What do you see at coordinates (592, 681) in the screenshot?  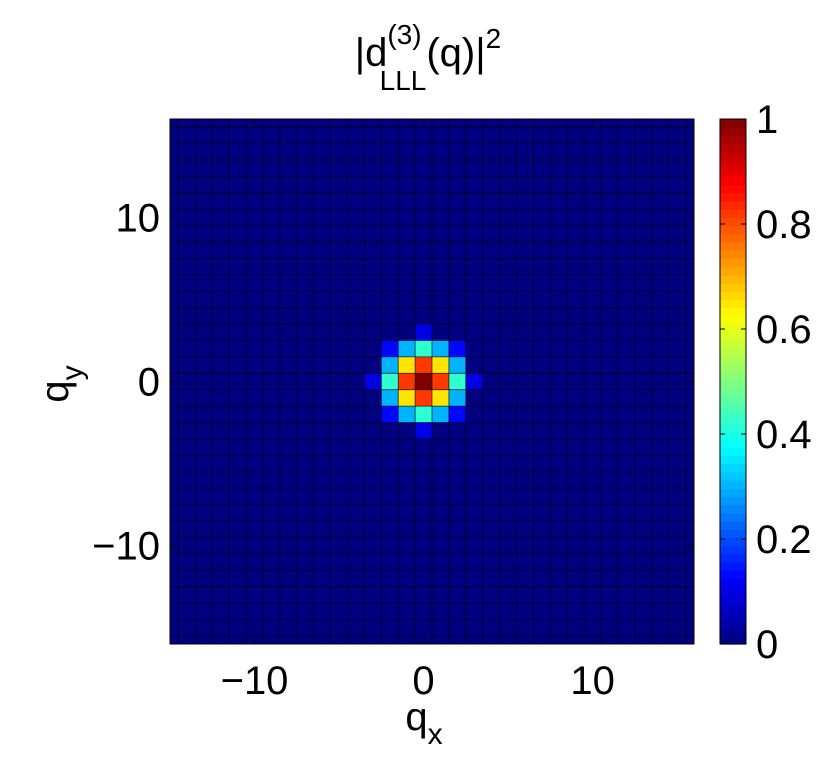 I see `x-tick-label: 10` at bounding box center [592, 681].